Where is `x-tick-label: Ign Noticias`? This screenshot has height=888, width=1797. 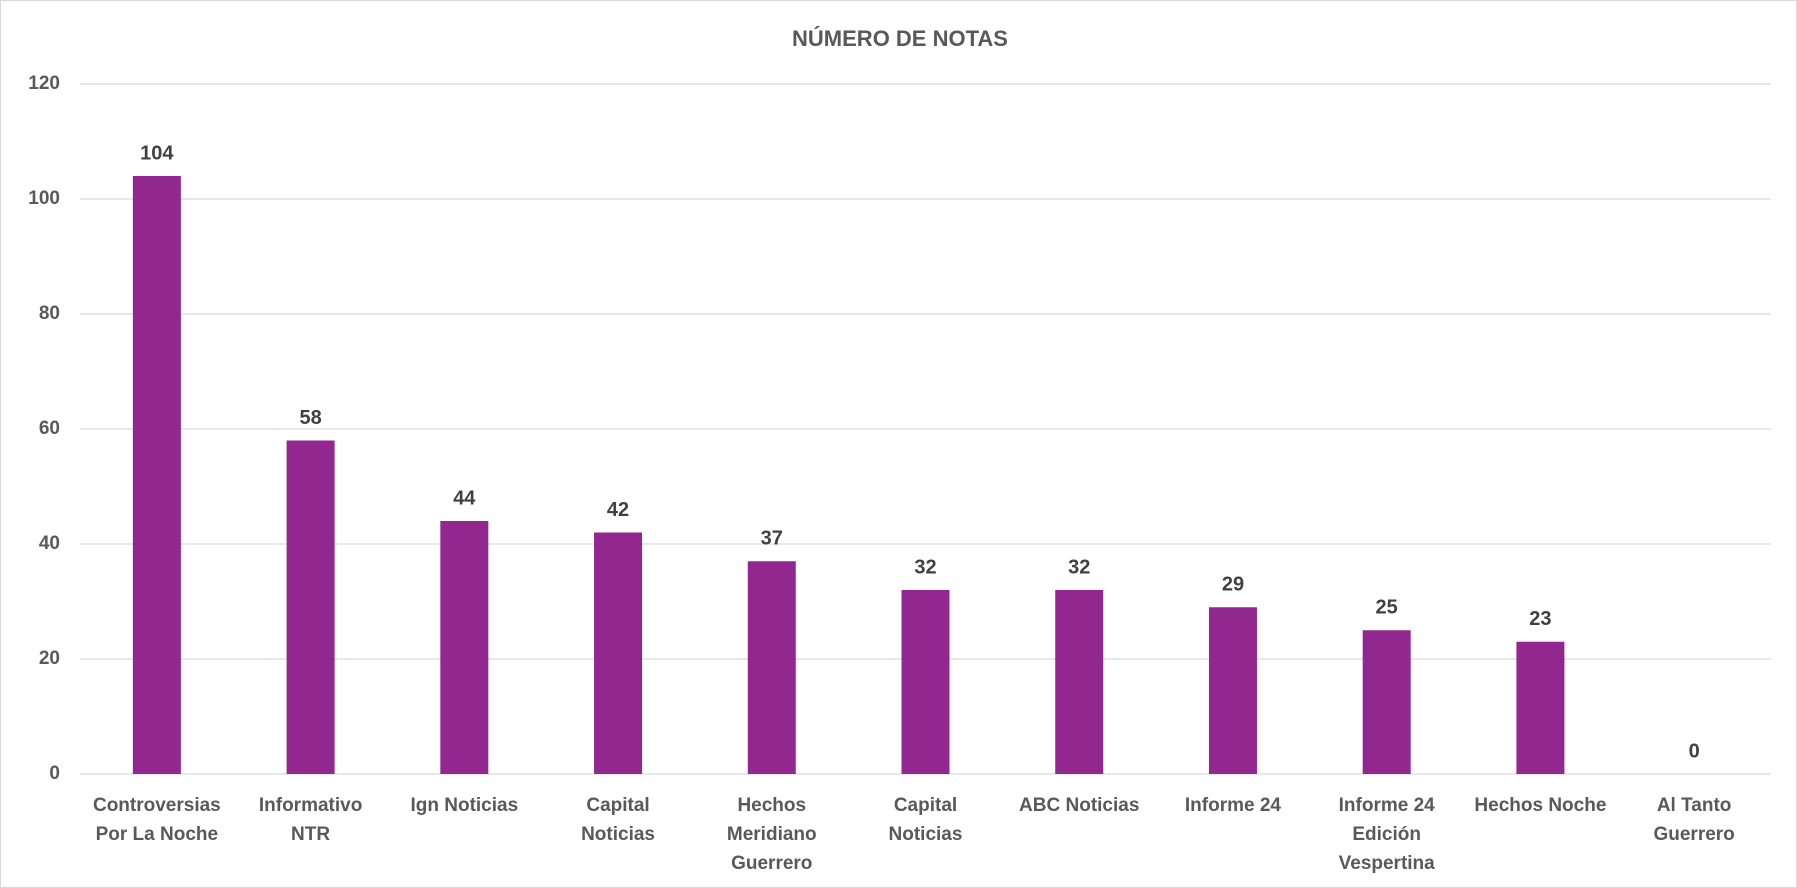
x-tick-label: Ign Noticias is located at coordinates (464, 805).